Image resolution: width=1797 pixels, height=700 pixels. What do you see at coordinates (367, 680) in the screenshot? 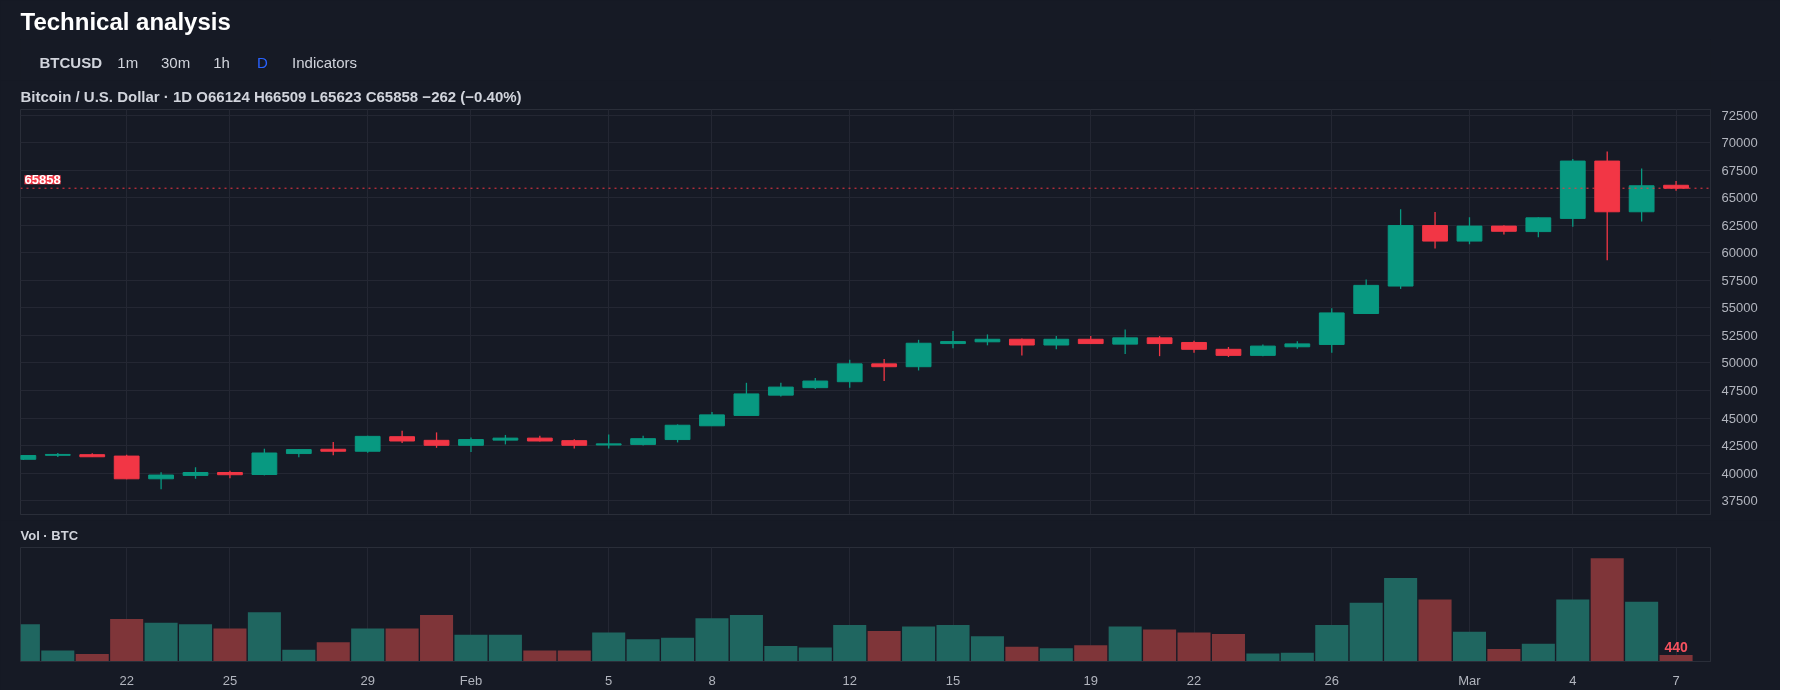
I see `x-tick-label: 29` at bounding box center [367, 680].